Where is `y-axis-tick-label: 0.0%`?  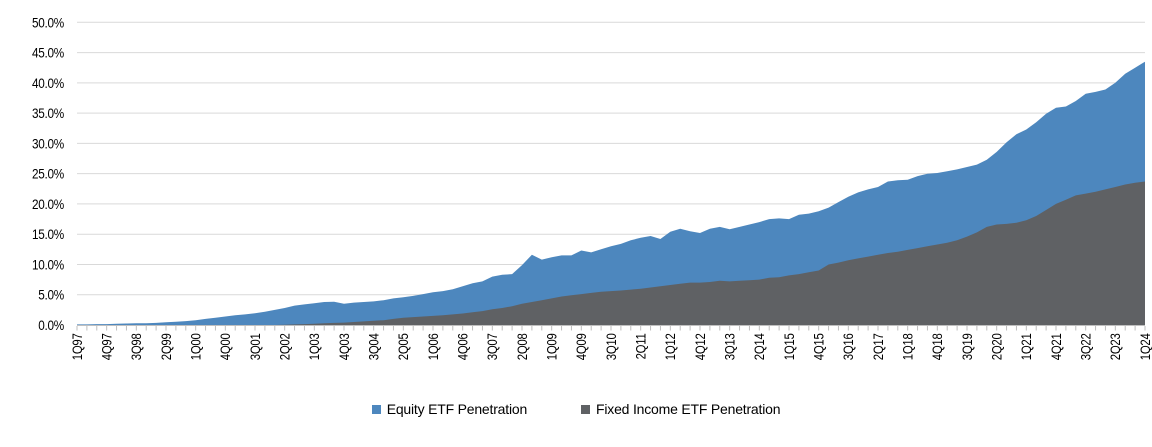 y-axis-tick-label: 0.0% is located at coordinates (51, 325).